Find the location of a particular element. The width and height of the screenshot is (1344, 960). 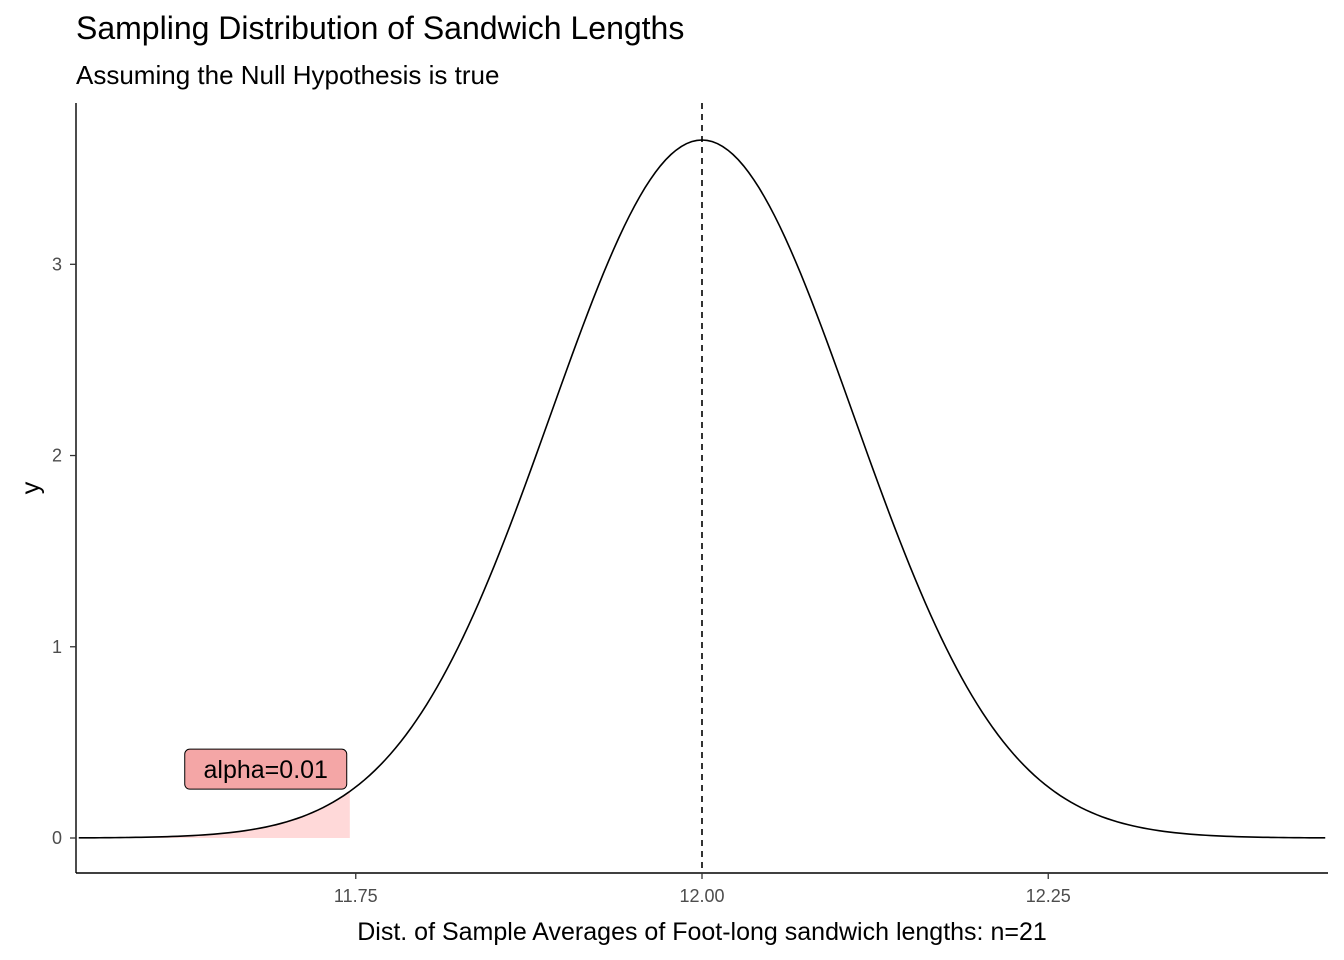

y-axis-title: y is located at coordinates (31, 487).